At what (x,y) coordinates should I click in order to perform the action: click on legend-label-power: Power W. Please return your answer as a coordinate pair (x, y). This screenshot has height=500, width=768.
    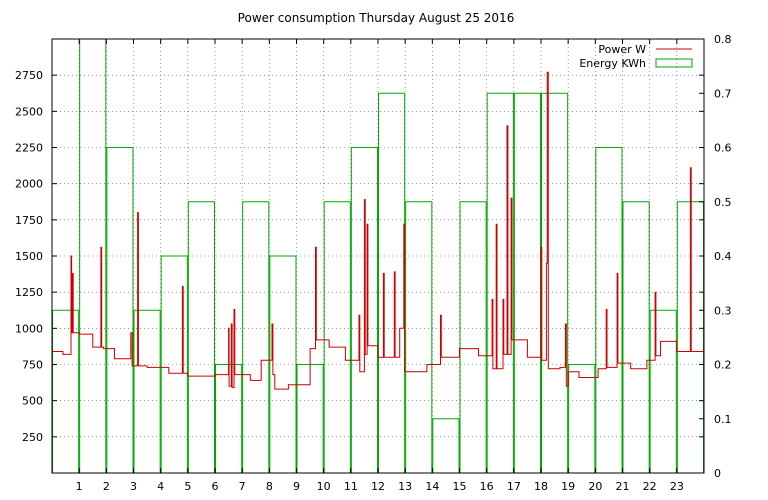
    Looking at the image, I should click on (622, 49).